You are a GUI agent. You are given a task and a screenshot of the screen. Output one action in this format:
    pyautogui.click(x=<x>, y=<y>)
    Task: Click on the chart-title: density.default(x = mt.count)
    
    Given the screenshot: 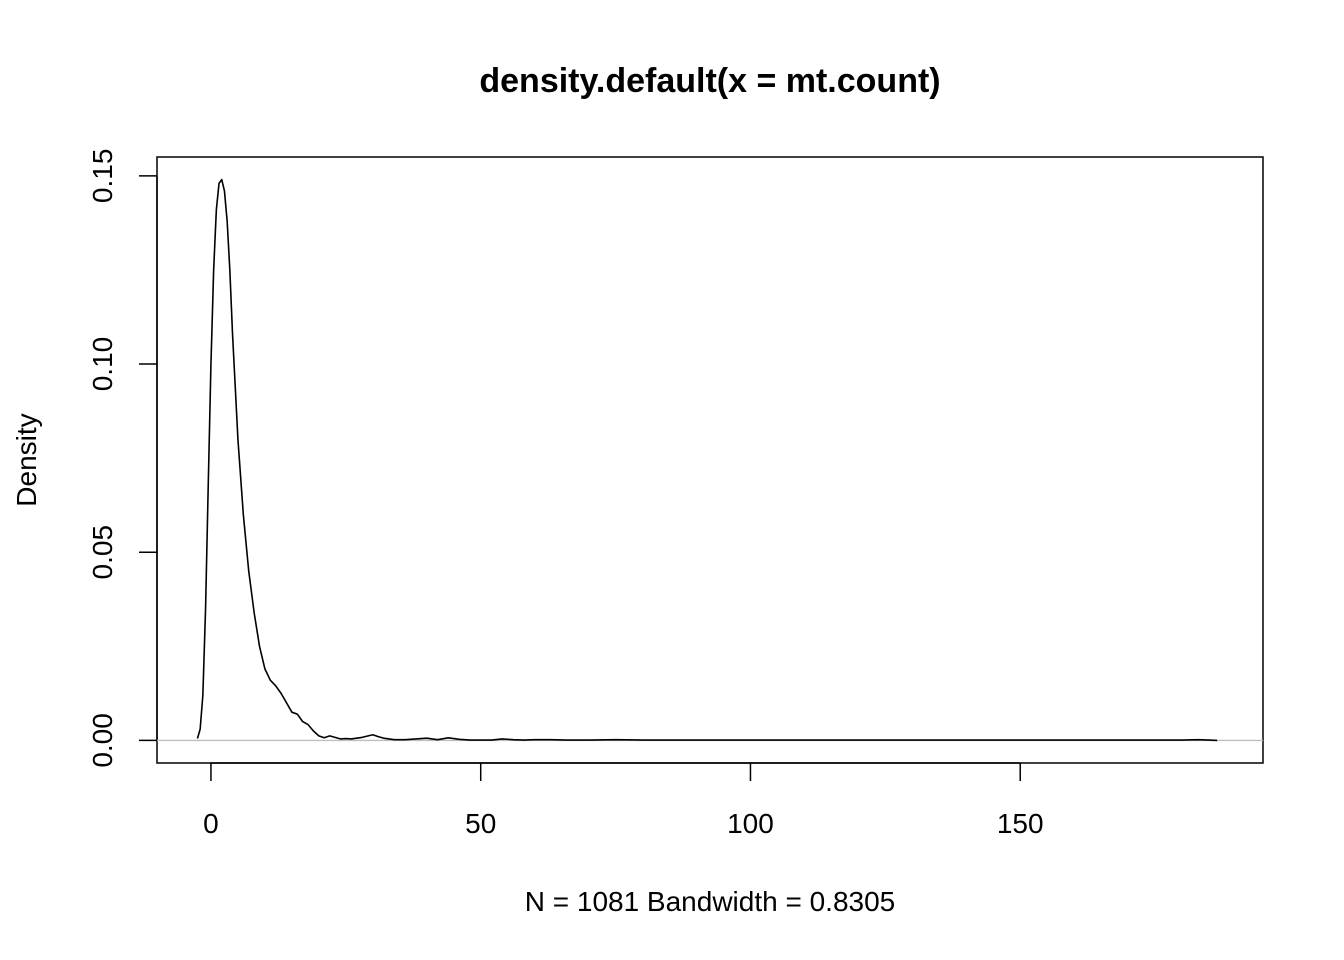 What is the action you would take?
    pyautogui.click(x=709, y=81)
    